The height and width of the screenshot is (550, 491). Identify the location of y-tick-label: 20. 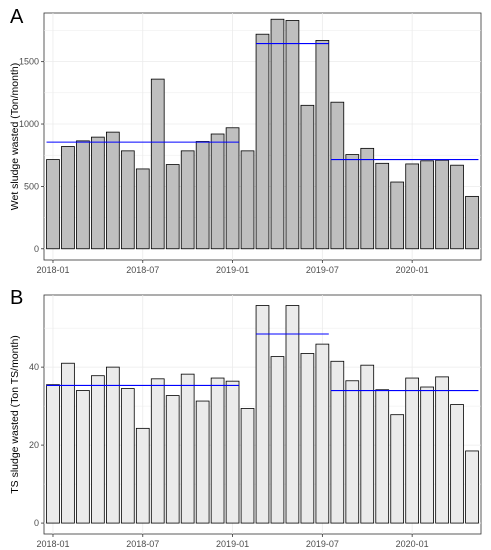
(34, 445).